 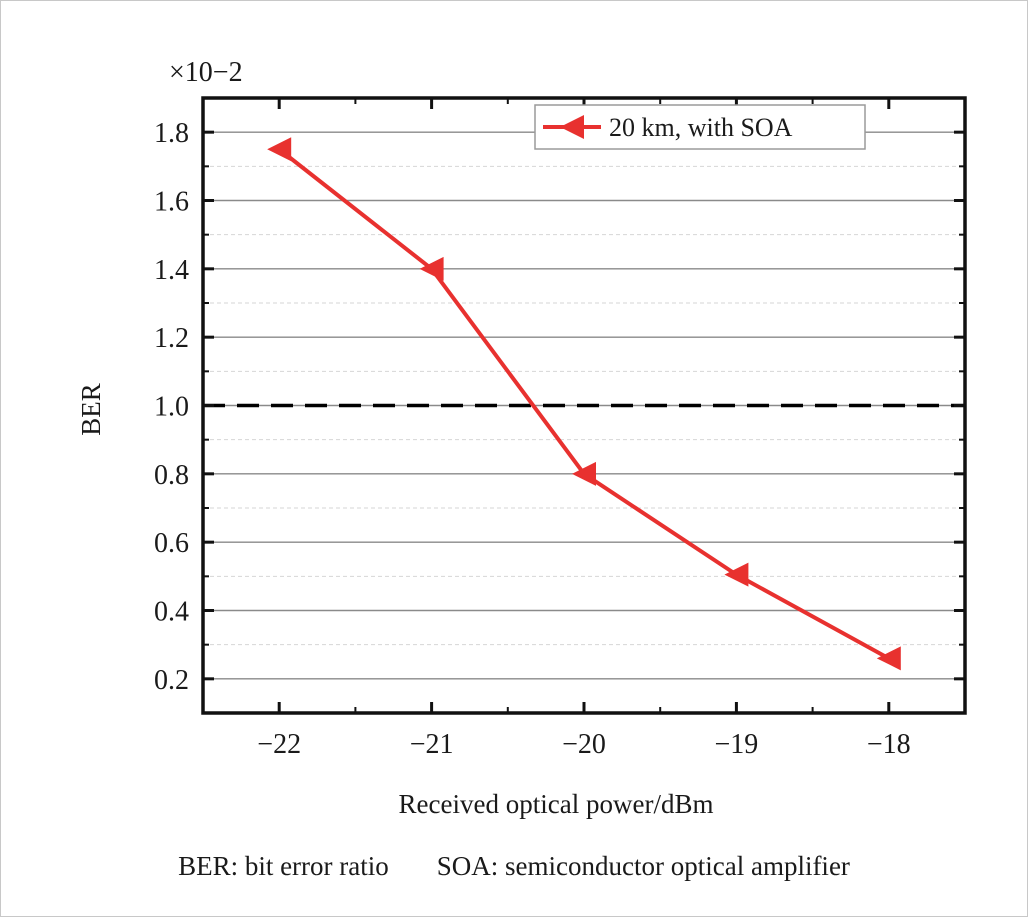 I want to click on y-tick-label: 1.8, so click(x=171, y=133).